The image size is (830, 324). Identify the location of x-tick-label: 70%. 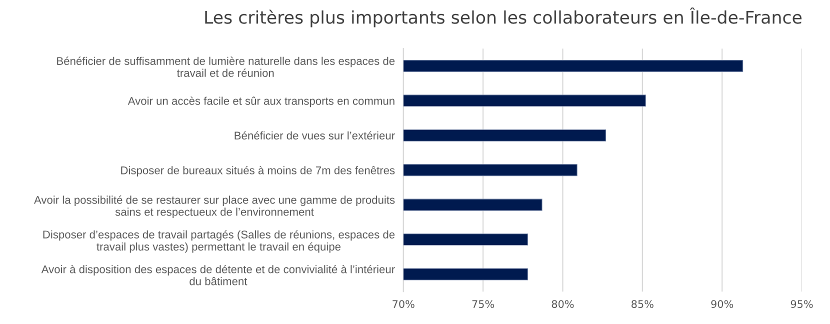
(403, 304).